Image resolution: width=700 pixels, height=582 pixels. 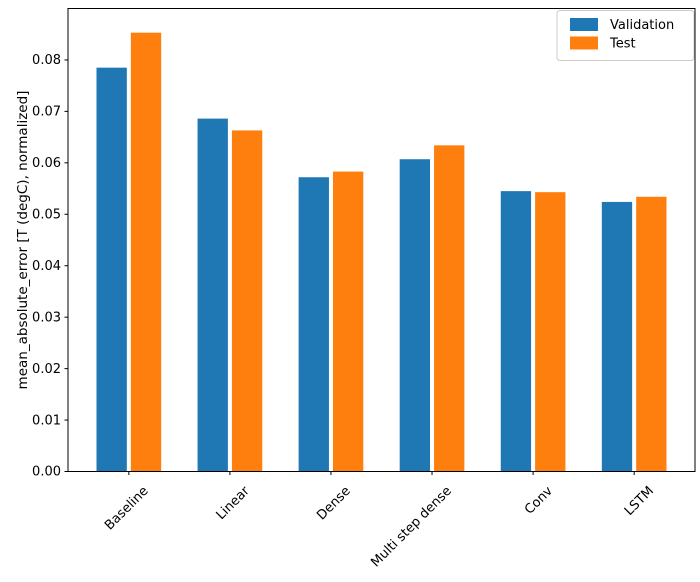 I want to click on x-tick-label: Baseline, so click(x=127, y=509).